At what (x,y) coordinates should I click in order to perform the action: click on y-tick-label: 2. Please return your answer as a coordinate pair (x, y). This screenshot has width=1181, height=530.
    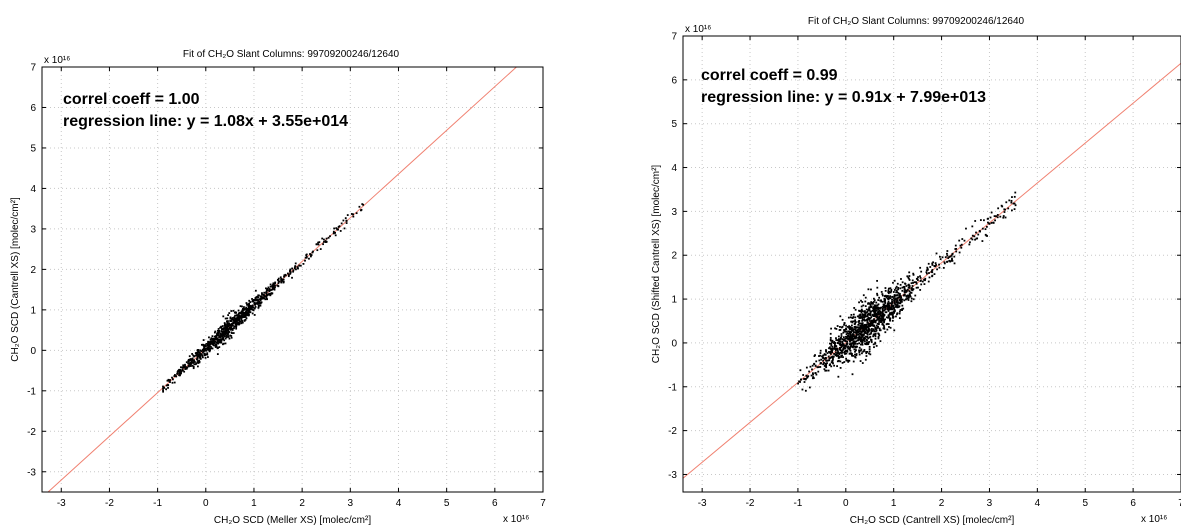
    Looking at the image, I should click on (674, 256).